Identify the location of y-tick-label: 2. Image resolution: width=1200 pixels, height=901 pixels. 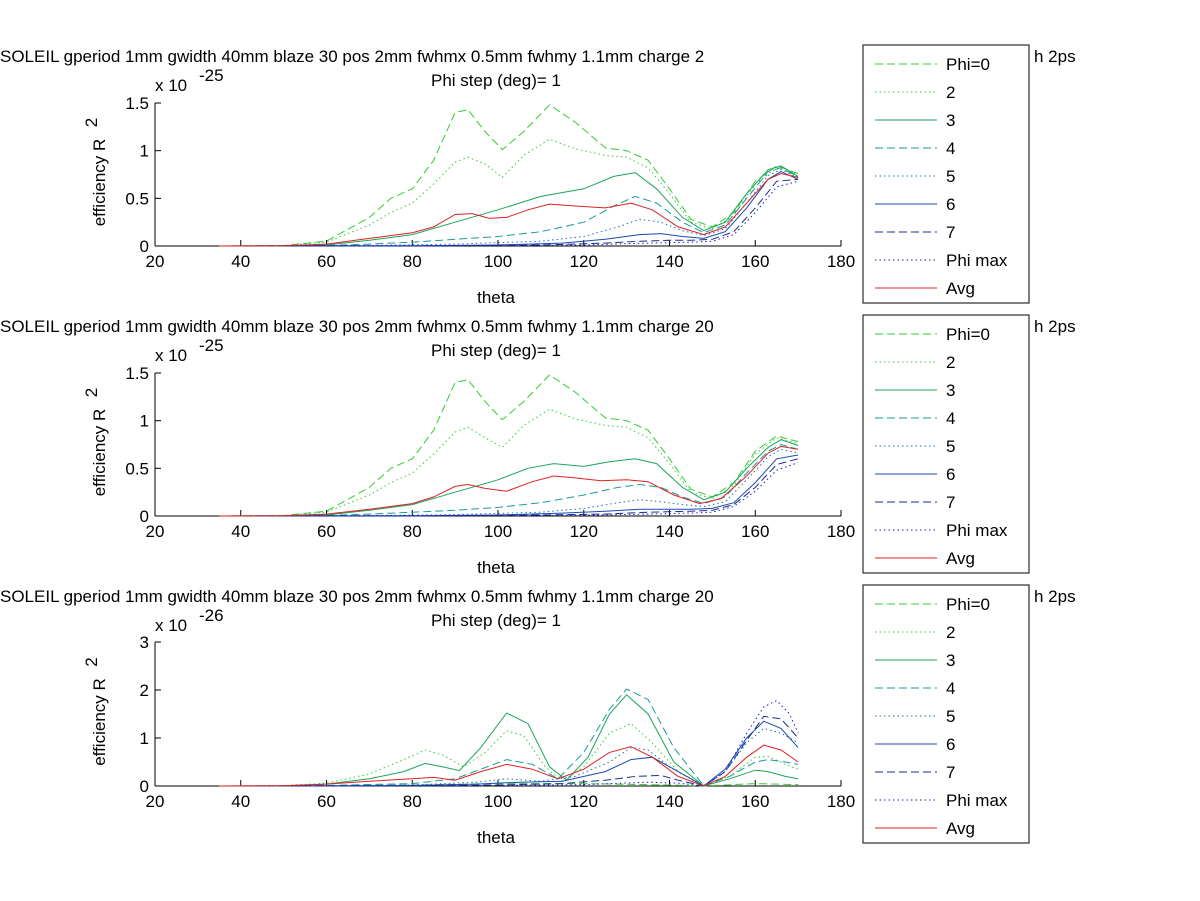
(144, 690).